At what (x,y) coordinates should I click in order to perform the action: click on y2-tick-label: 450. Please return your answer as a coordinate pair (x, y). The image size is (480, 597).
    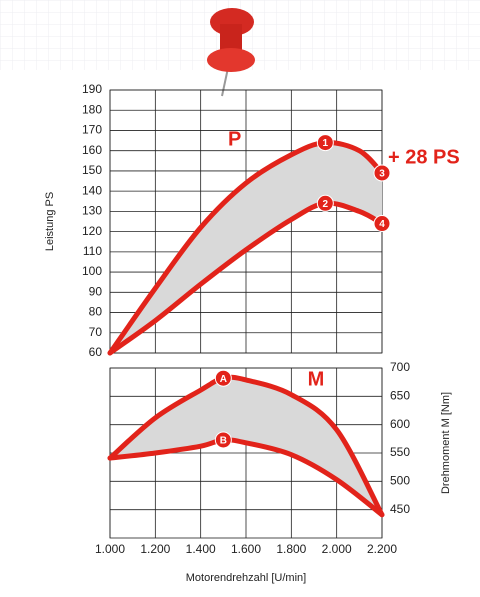
    Looking at the image, I should click on (400, 509).